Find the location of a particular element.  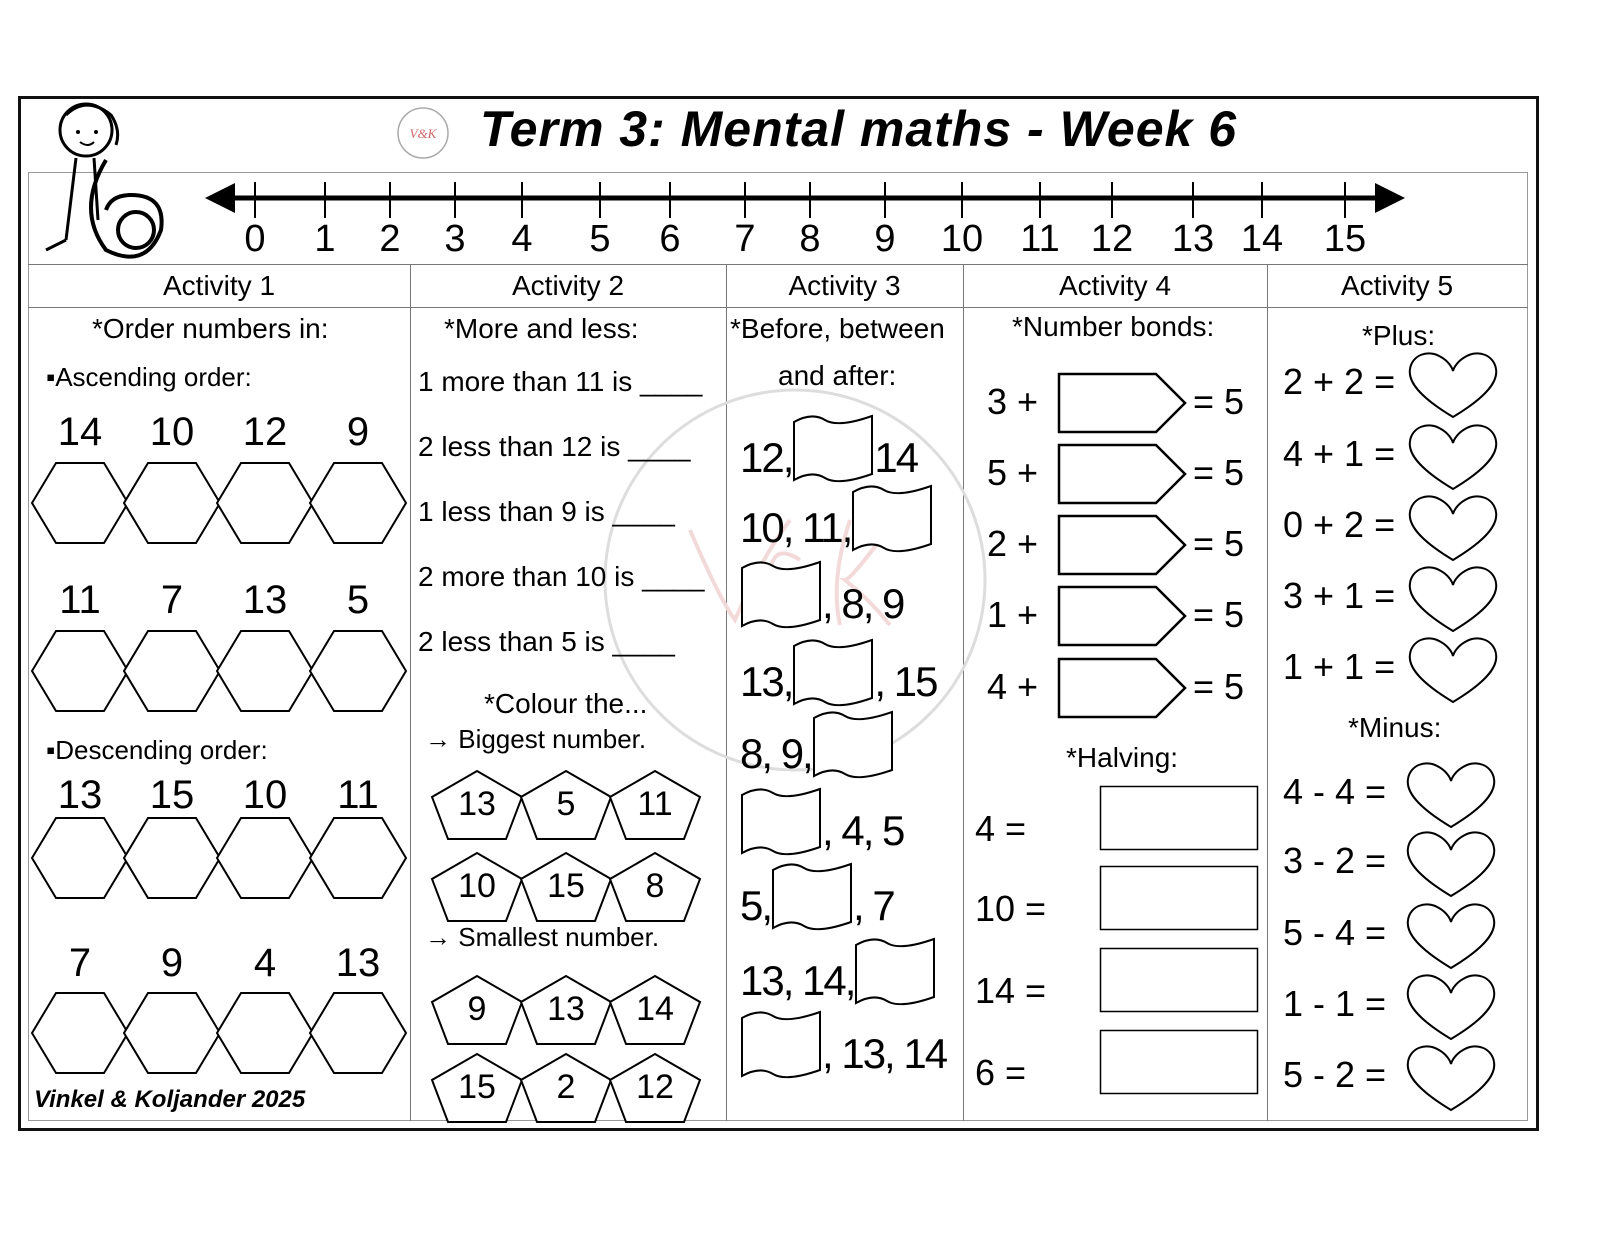

descending-label: ▪Descending order: is located at coordinates (157, 750).